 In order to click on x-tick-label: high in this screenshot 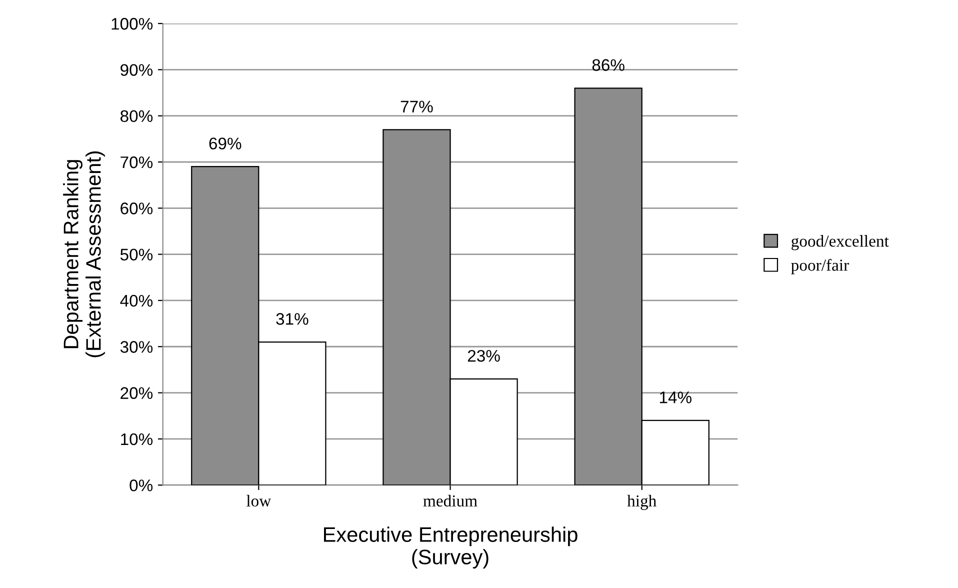, I will do `click(641, 502)`.